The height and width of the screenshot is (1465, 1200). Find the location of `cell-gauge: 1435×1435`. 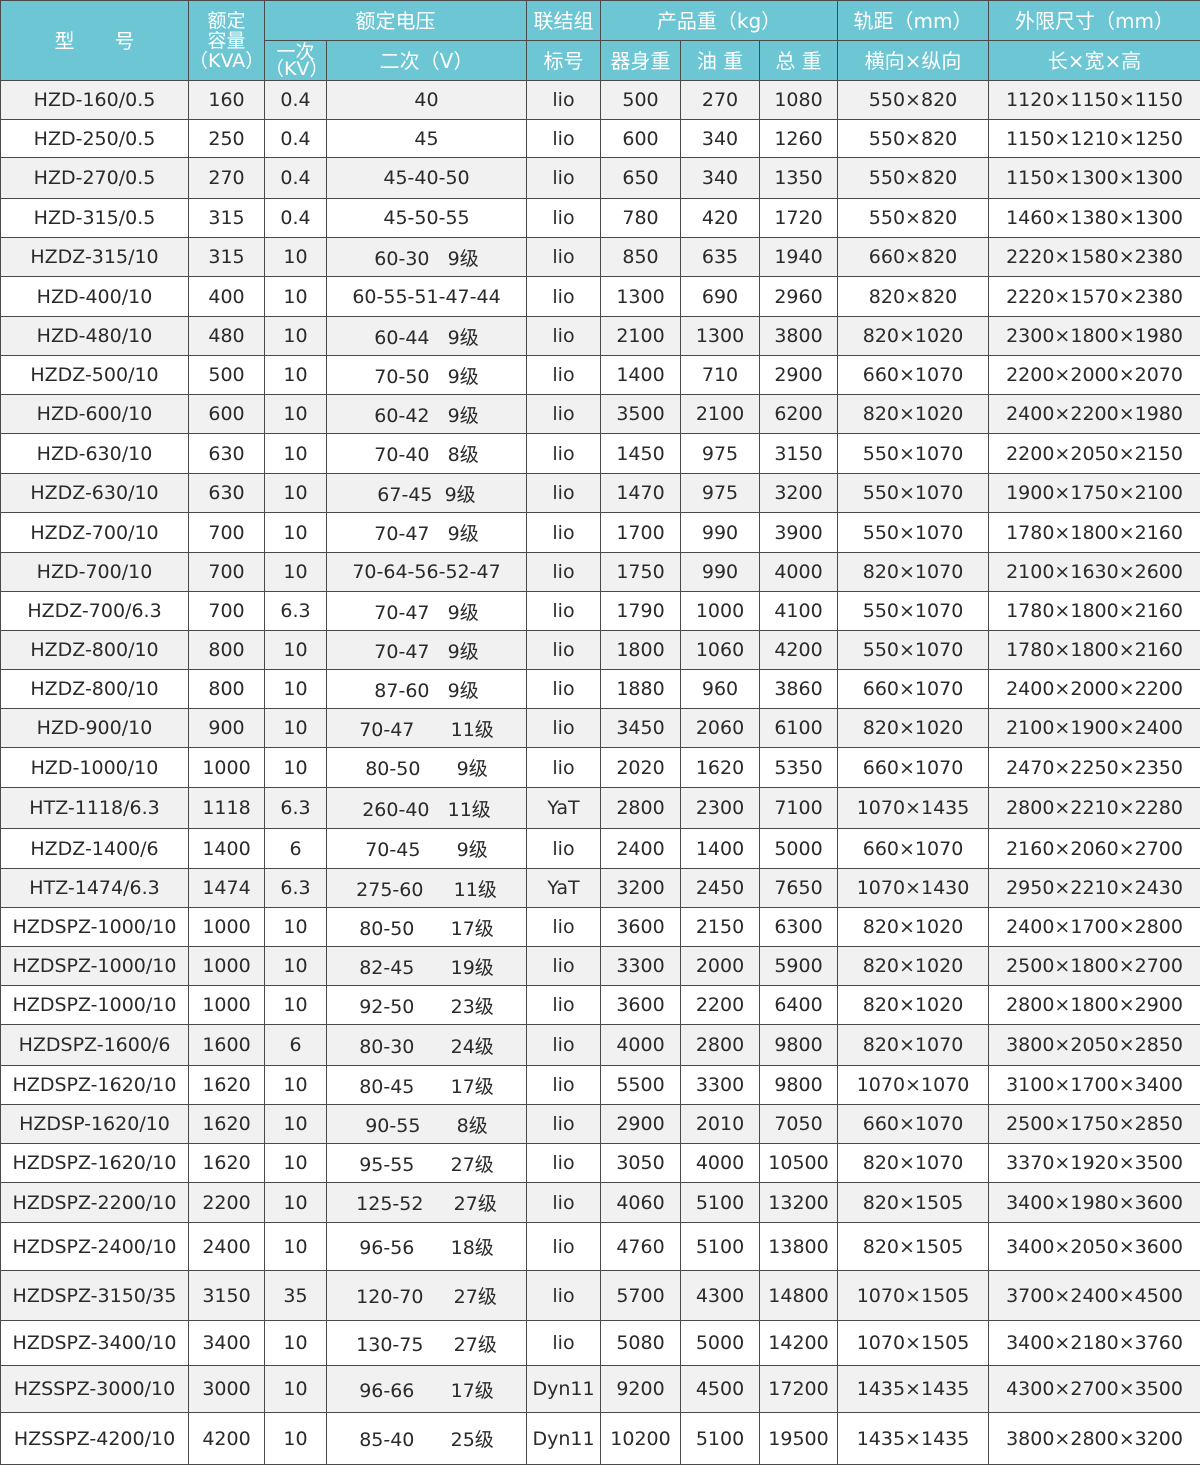

cell-gauge: 1435×1435 is located at coordinates (913, 1439).